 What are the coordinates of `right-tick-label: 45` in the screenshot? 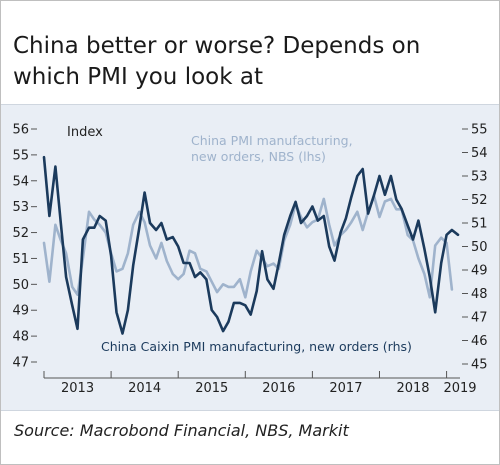 It's located at (479, 365).